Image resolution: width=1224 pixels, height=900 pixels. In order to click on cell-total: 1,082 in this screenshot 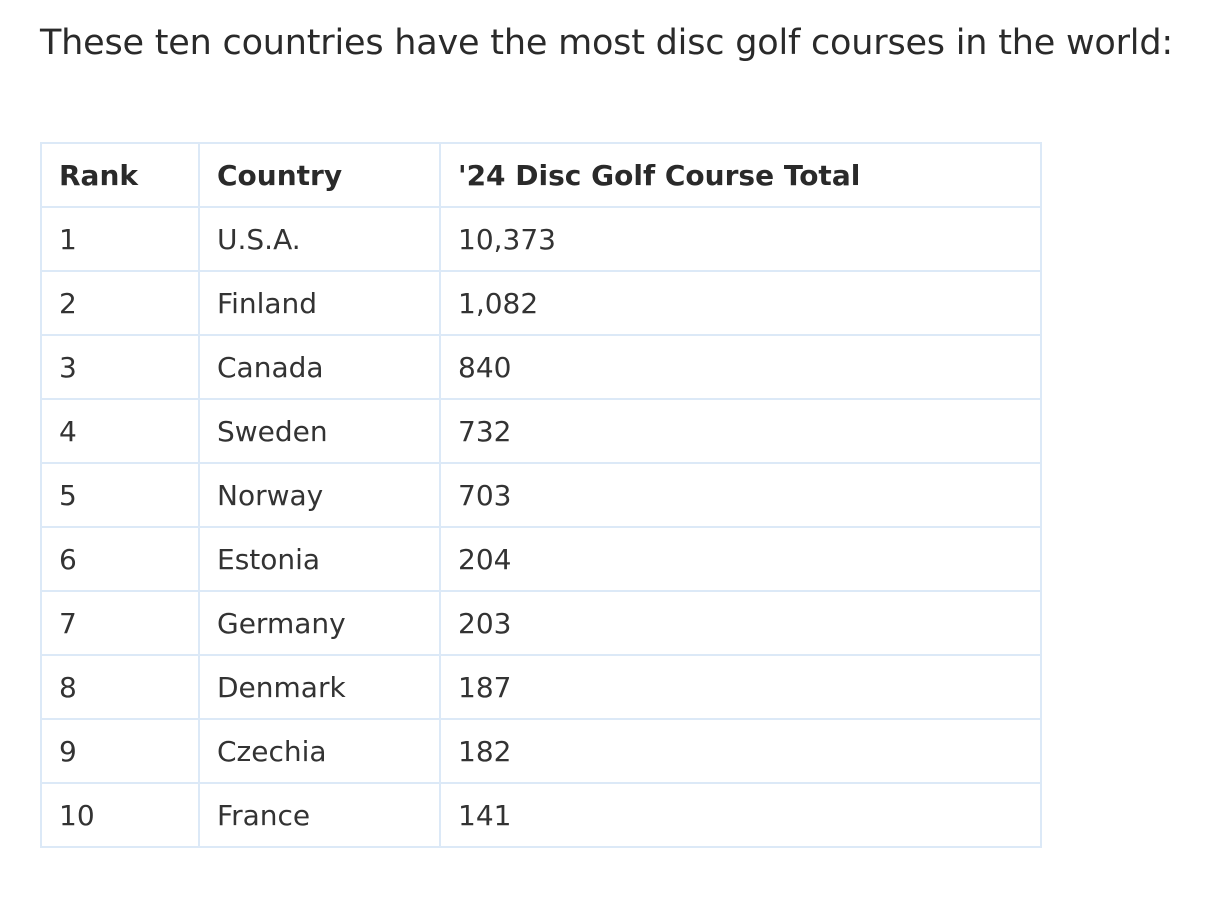, I will do `click(740, 303)`.